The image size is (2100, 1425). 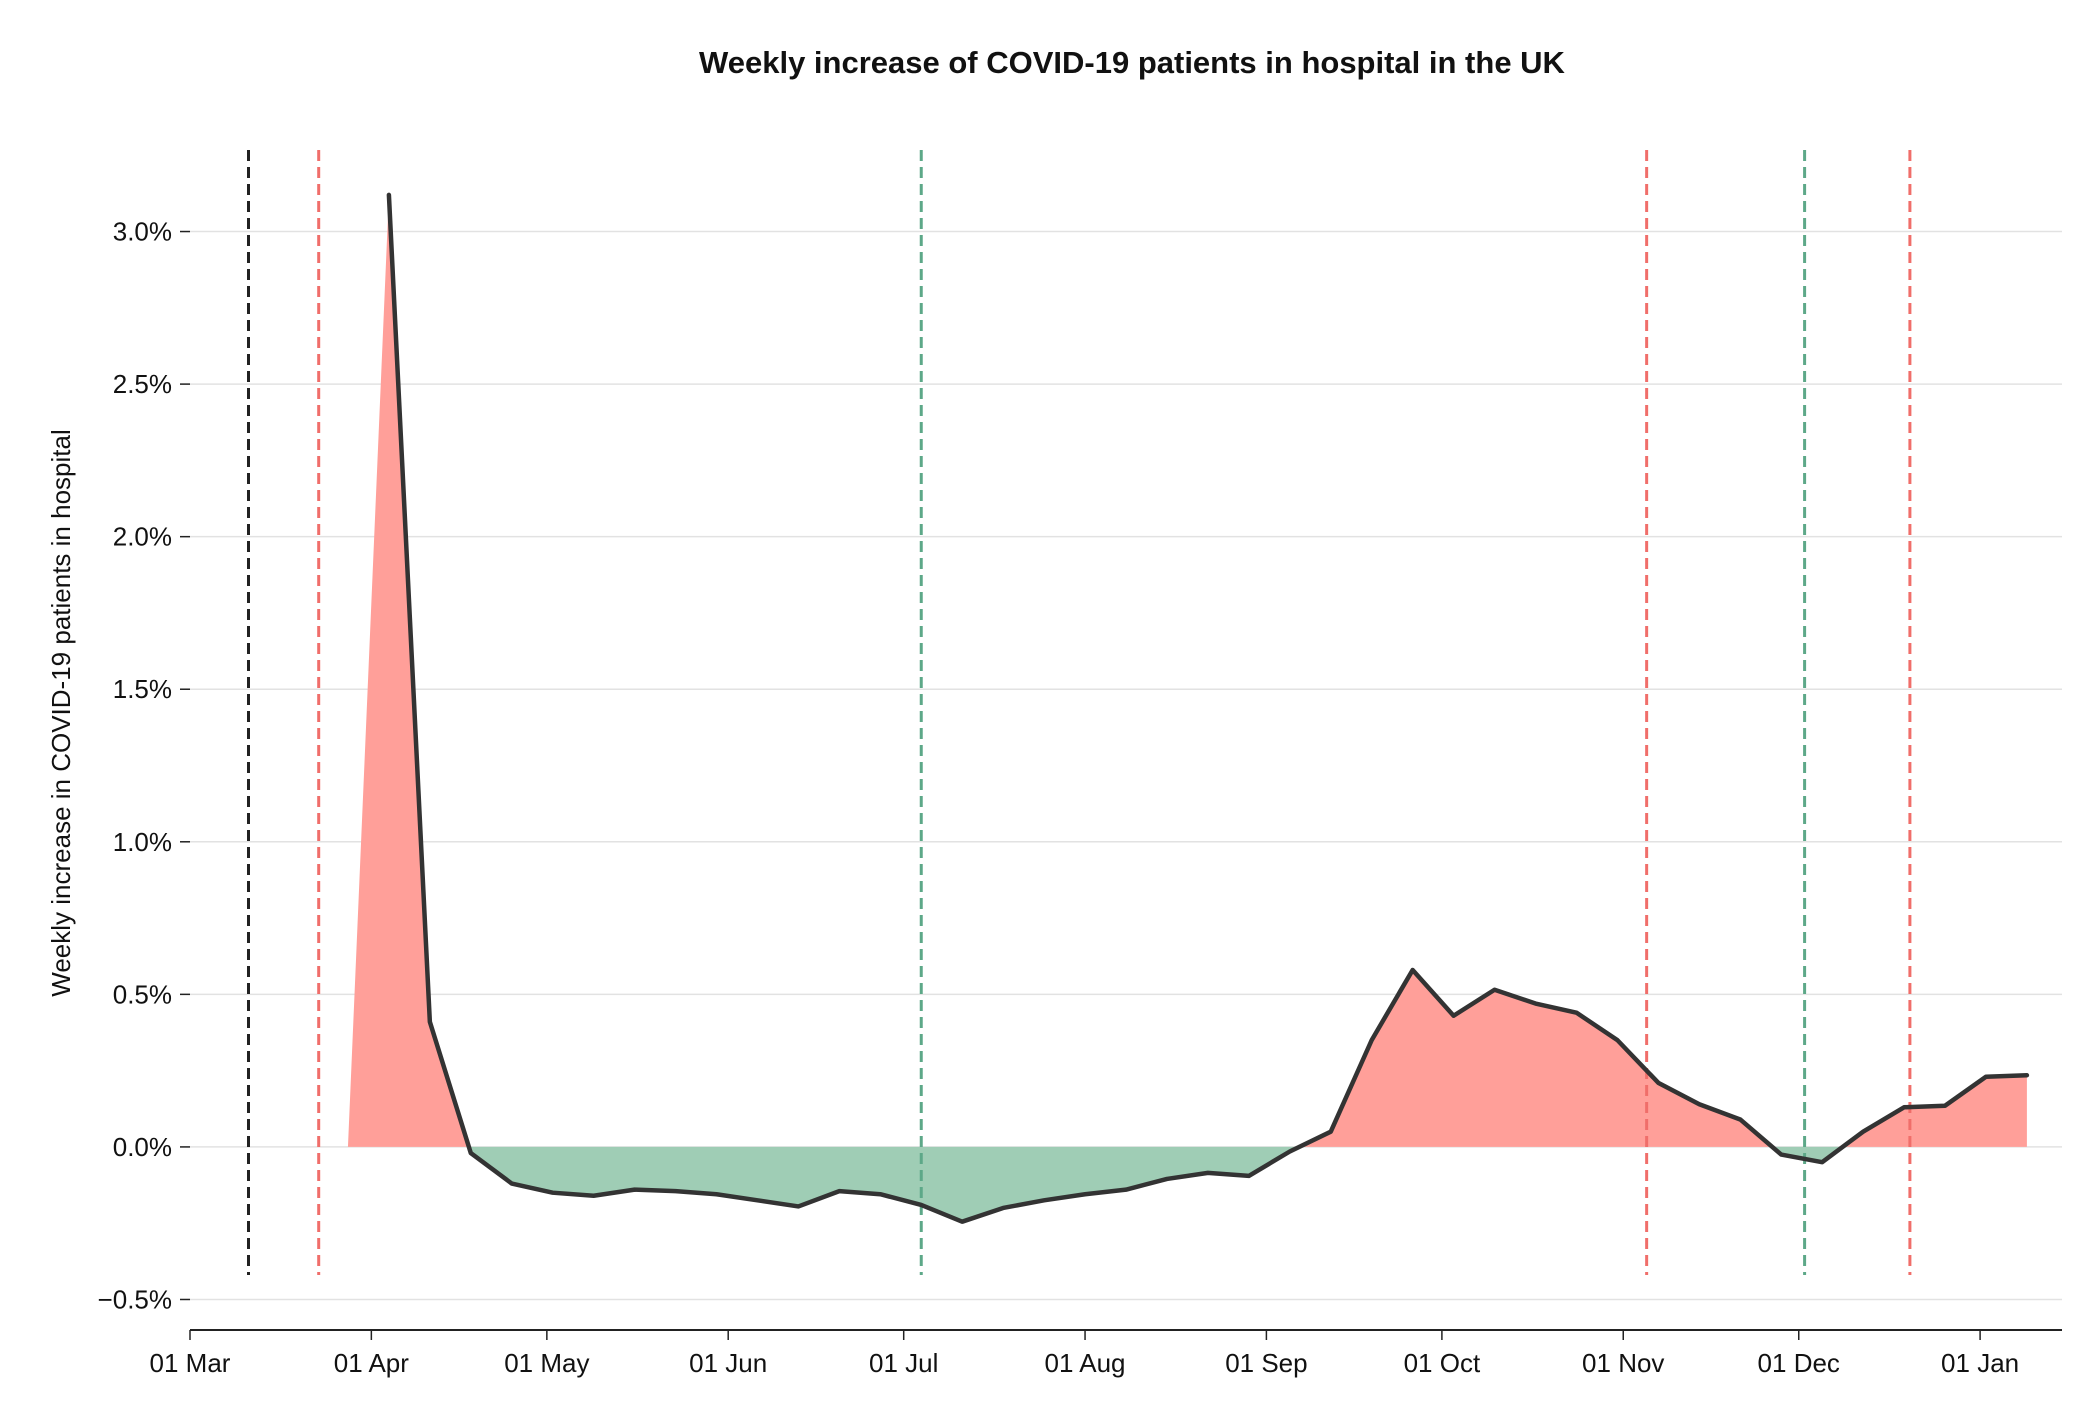 What do you see at coordinates (1799, 1363) in the screenshot?
I see `x-tick-label: 01 Dec` at bounding box center [1799, 1363].